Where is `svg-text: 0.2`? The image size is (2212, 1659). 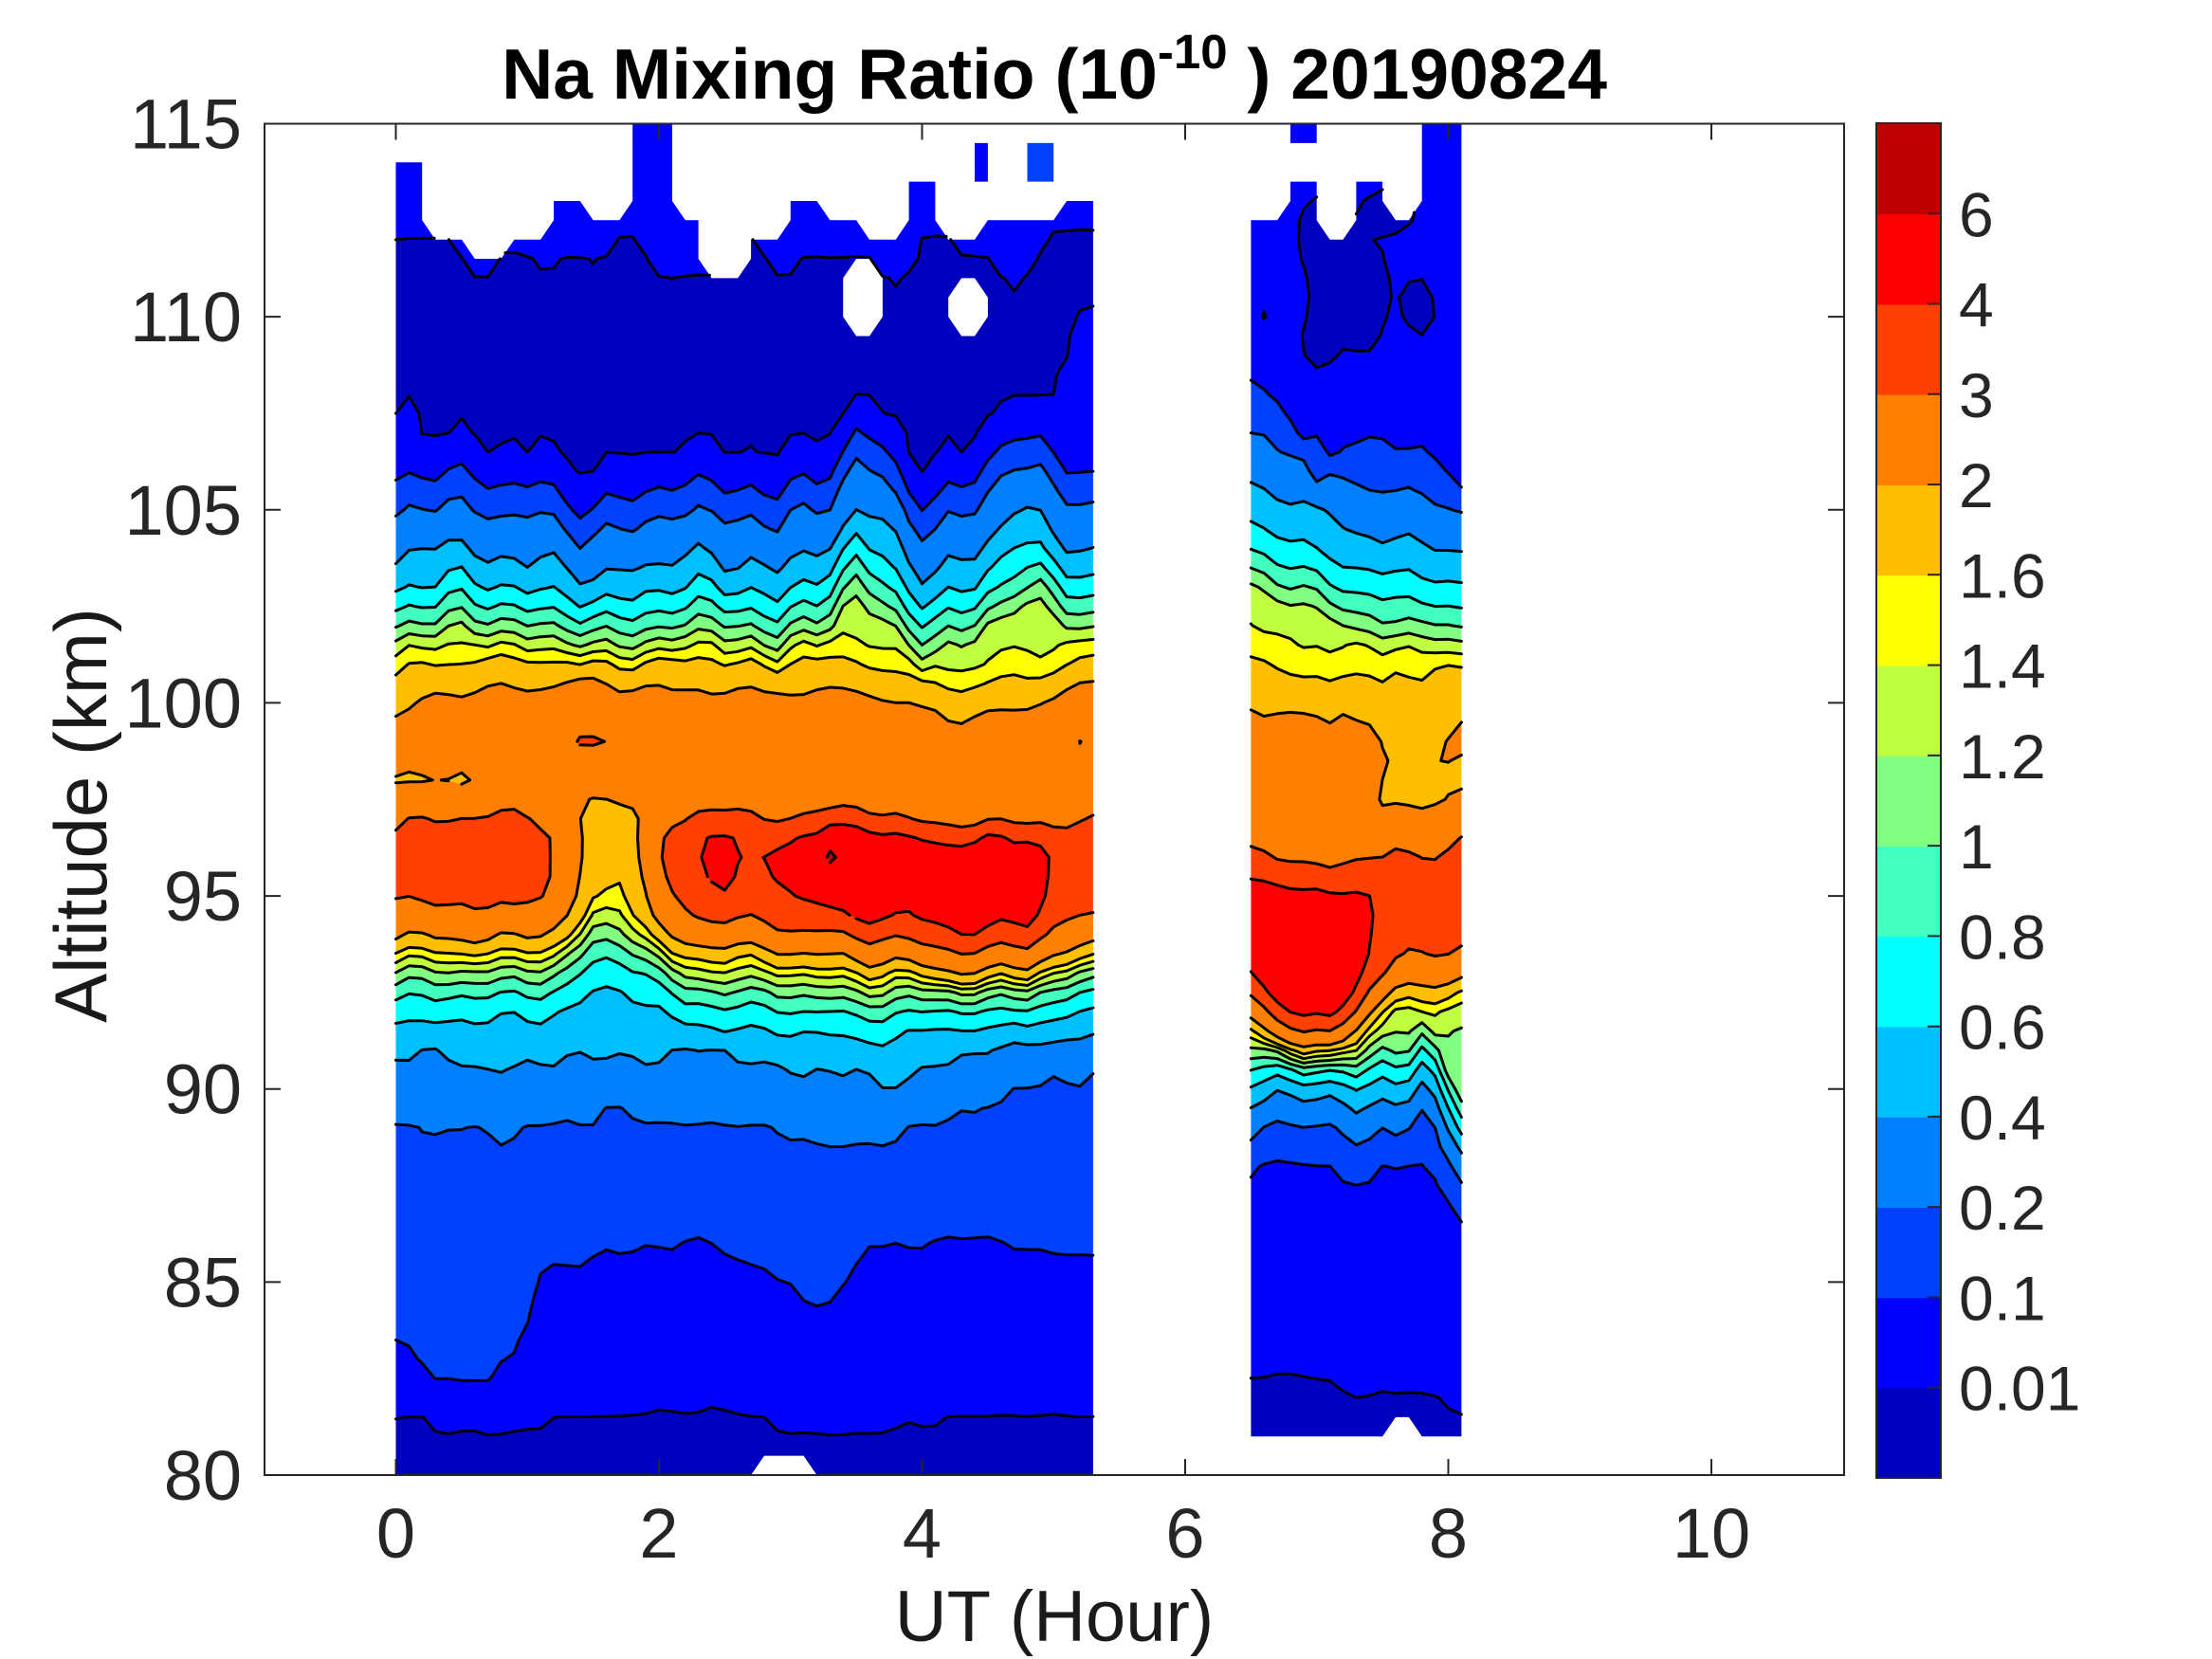
svg-text: 0.2 is located at coordinates (2003, 1208).